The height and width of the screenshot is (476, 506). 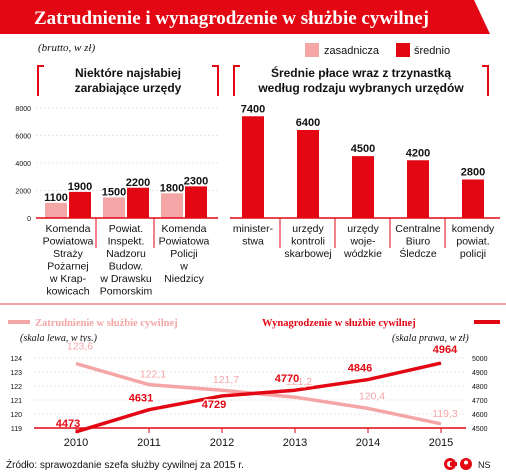 What do you see at coordinates (67, 267) in the screenshot?
I see `left-category-label: Pożarnej` at bounding box center [67, 267].